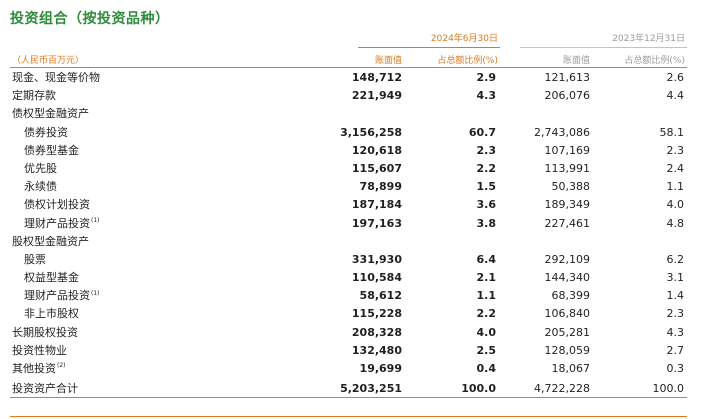 The image size is (713, 419). What do you see at coordinates (376, 168) in the screenshot?
I see `cell-book-value-current: 115,607` at bounding box center [376, 168].